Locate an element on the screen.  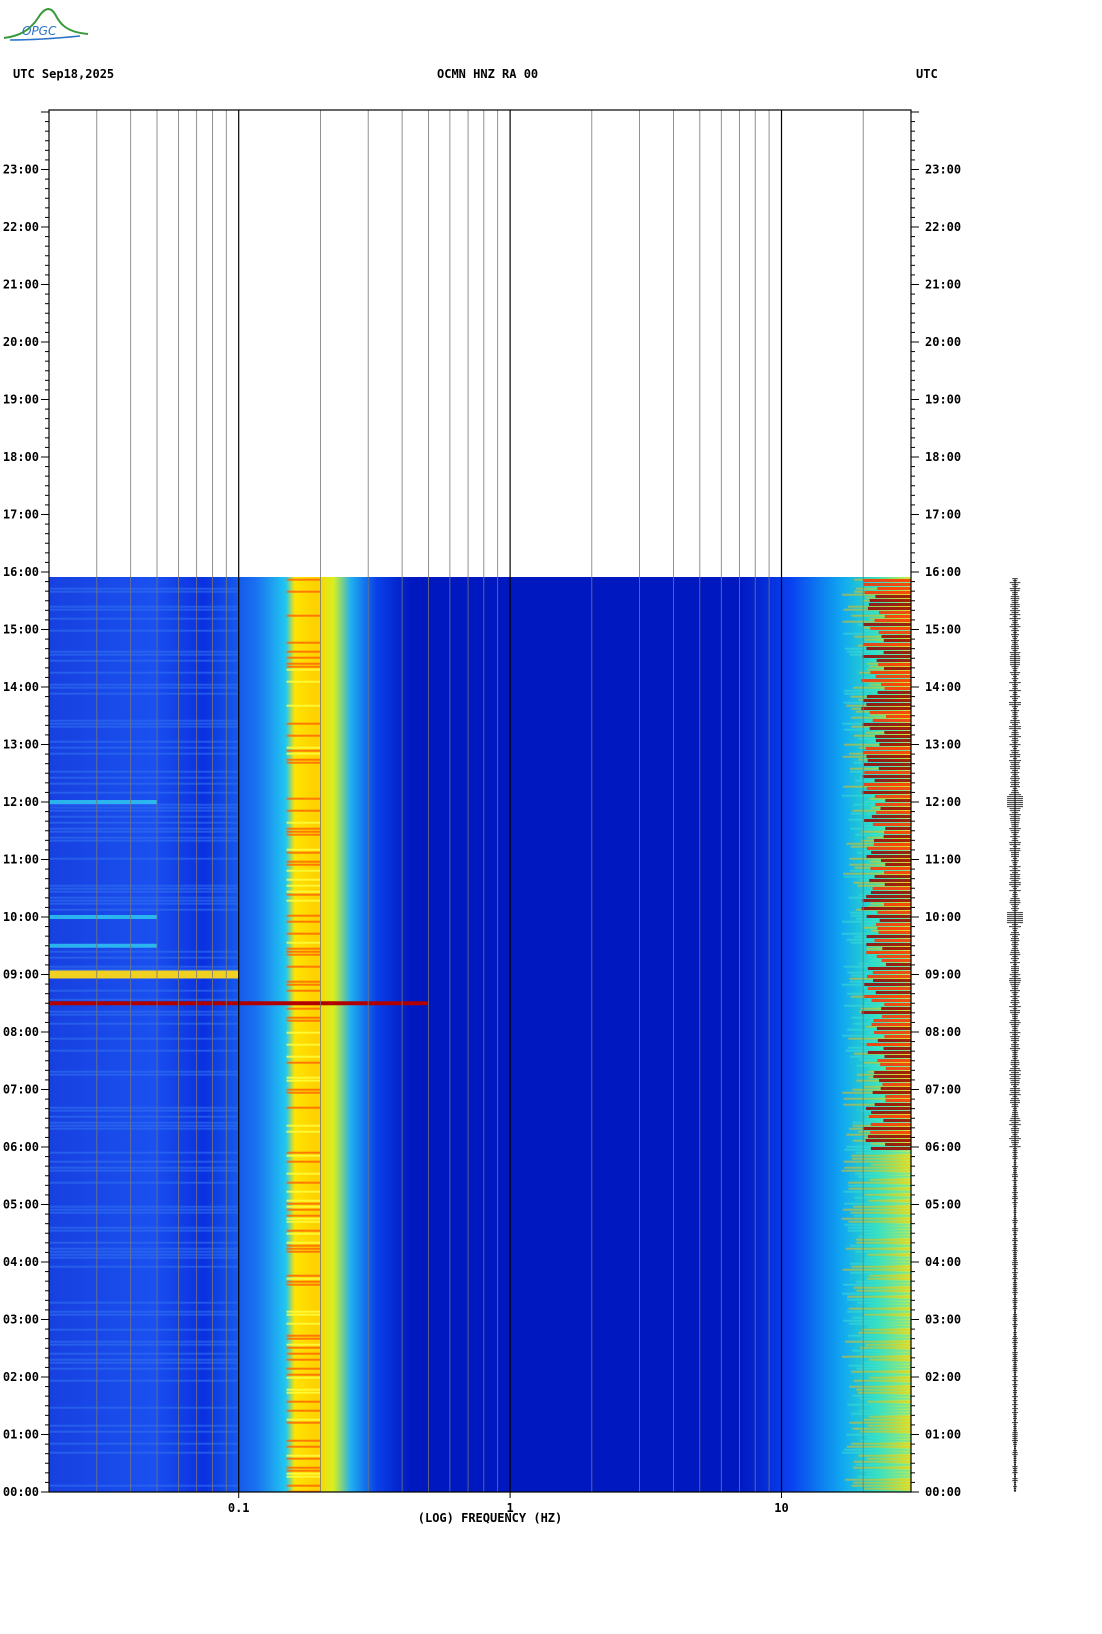
y-tick-label-right: 20:00 is located at coordinates (943, 342).